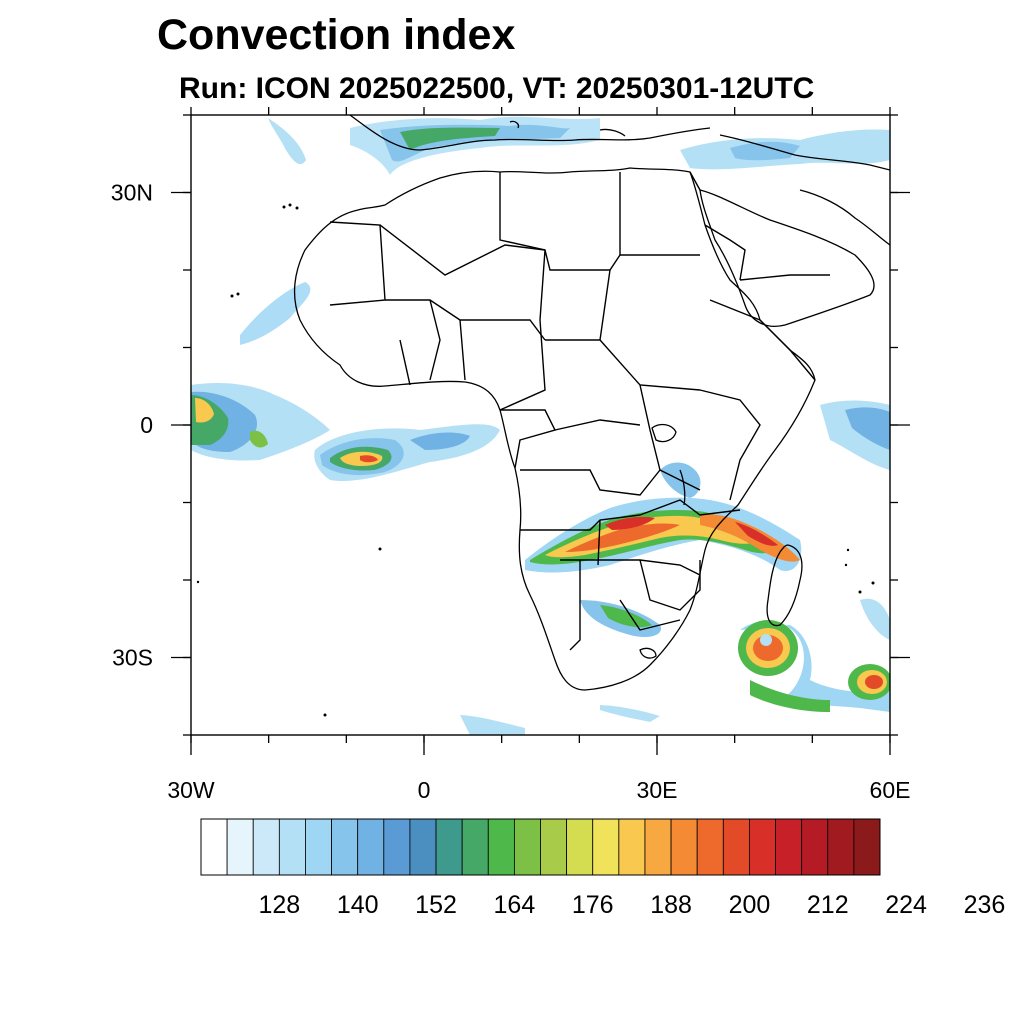  I want to click on convection-gulf-guinea, so click(407, 452).